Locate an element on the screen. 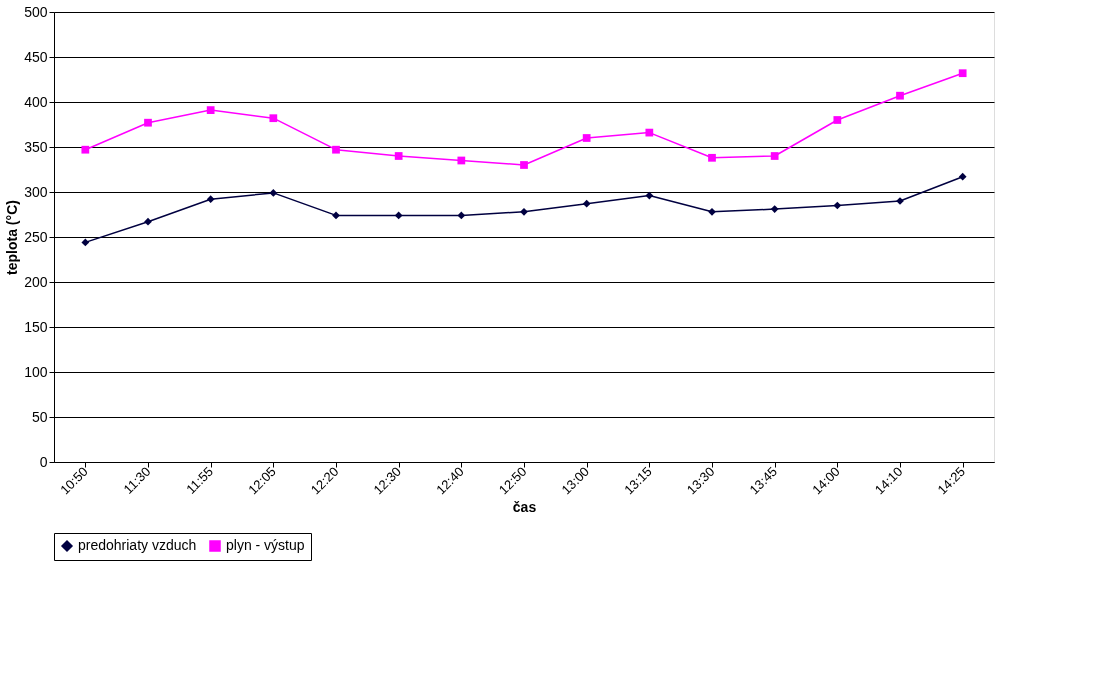 The image size is (1116, 681). y-axis-title: teplota (°C) is located at coordinates (12, 237).